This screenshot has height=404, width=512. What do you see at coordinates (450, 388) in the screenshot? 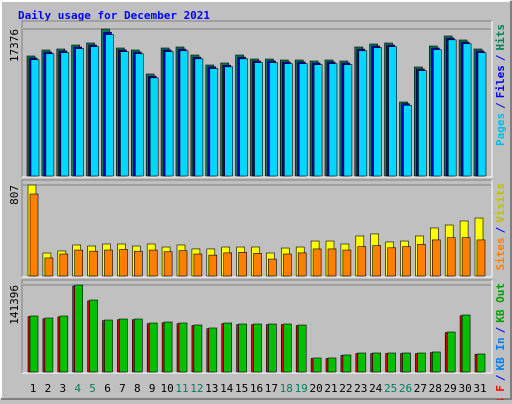
I see `x-tick-label: 29` at bounding box center [450, 388].